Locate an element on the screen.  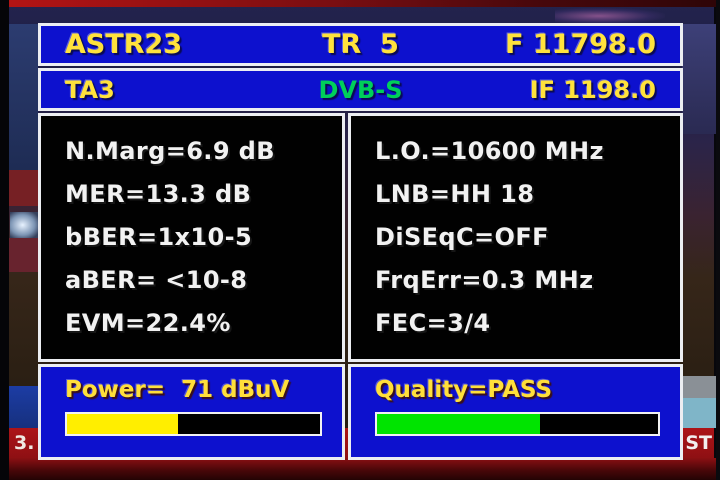
lo-frequency-row: L.O.=10600 MHz is located at coordinates (489, 151).